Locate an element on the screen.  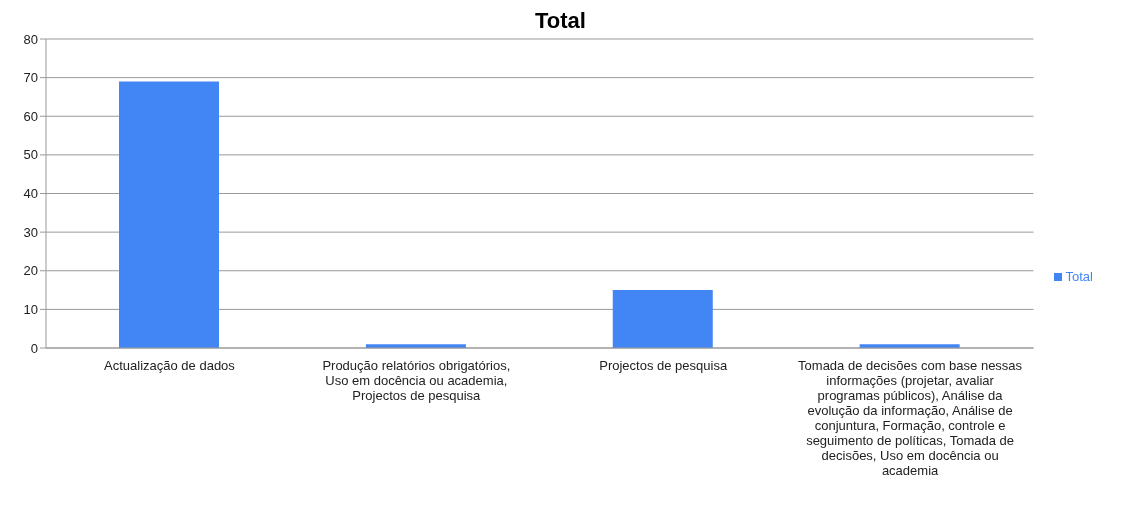
x-tick-label: Tomada de decisões com base nessas informações (projetar, avaliar programas públicos), Análise da evolução da informação, Análise de conjuntura, Formação, controle e seguimento de políticas, Tomada de decisões, Uso em docência ou academia is located at coordinates (910, 418).